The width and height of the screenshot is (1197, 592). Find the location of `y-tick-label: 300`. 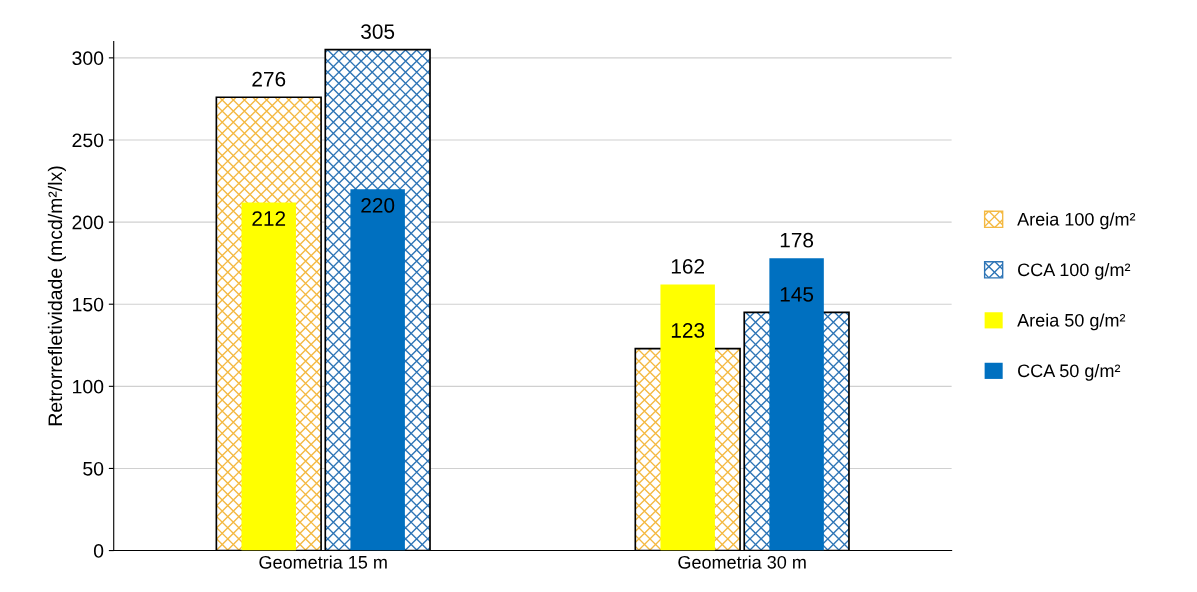

y-tick-label: 300 is located at coordinates (88, 58).